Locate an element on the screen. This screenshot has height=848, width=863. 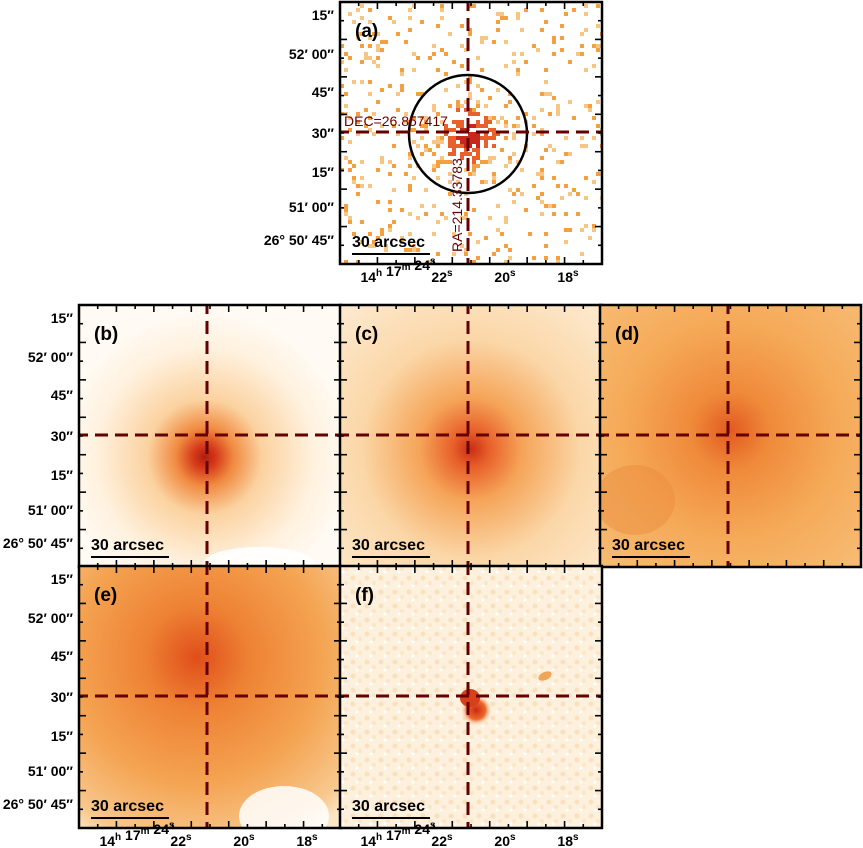
panel-label: (e) is located at coordinates (105, 595).